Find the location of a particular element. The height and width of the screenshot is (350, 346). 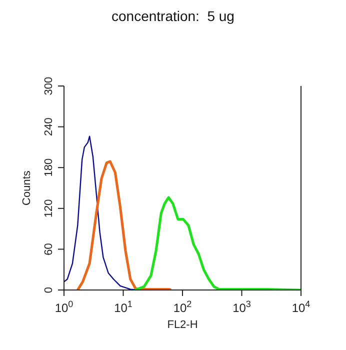

y-tick-label: 0 is located at coordinates (49, 290).